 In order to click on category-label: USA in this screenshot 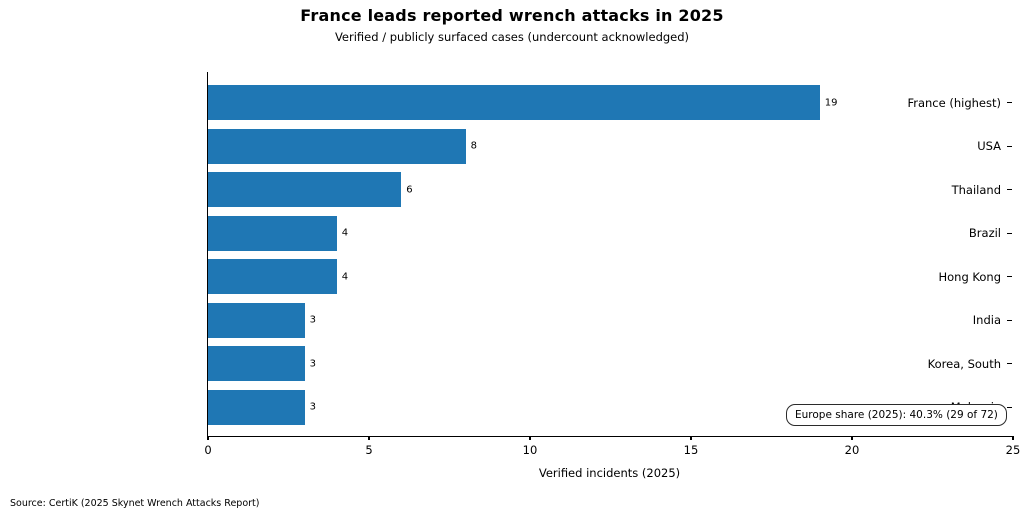, I will do `click(989, 146)`.